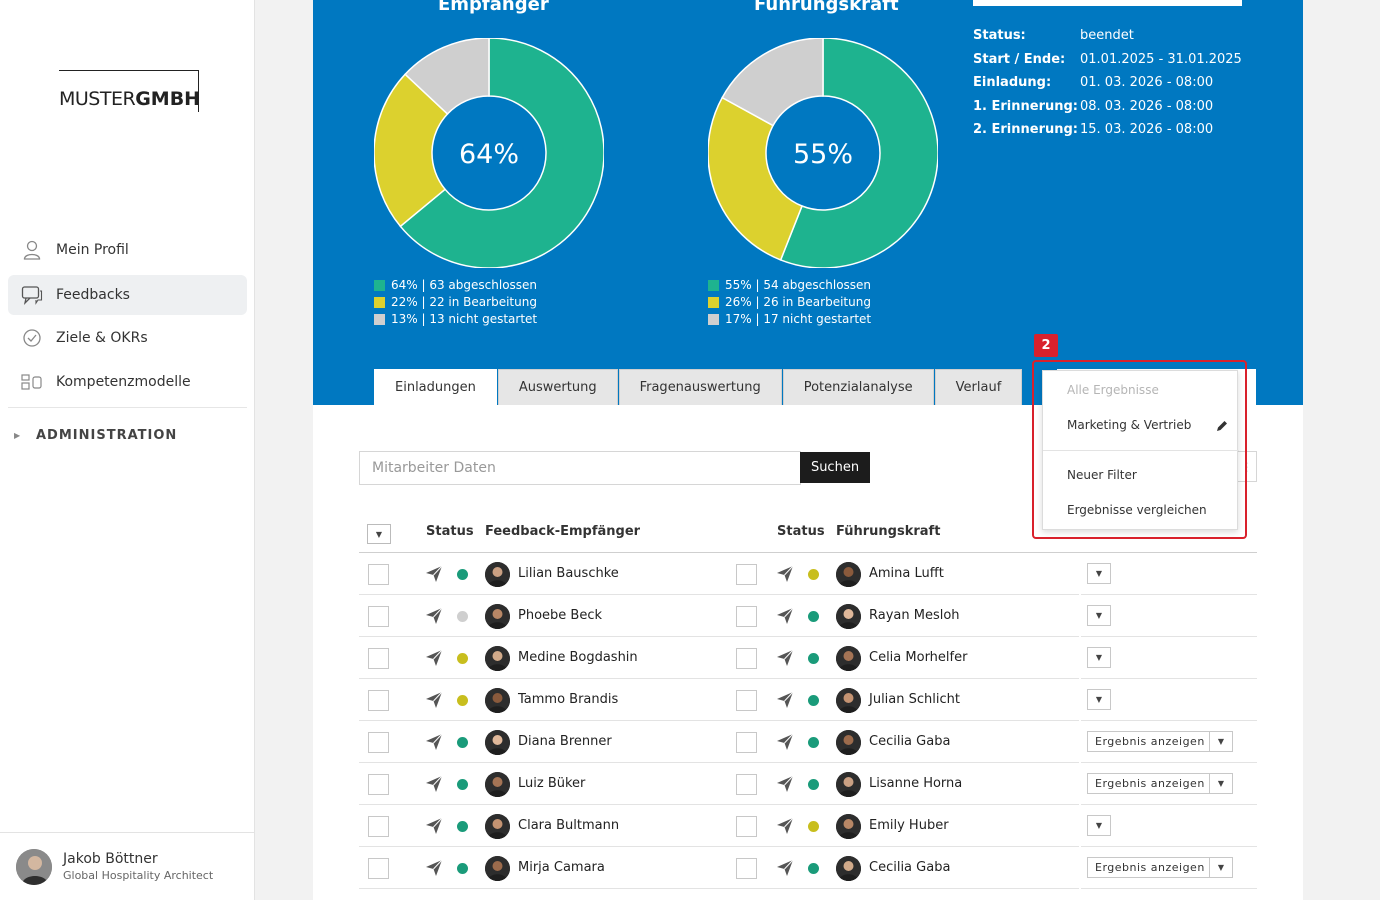  I want to click on recipient-name: Phoebe Beck, so click(560, 615).